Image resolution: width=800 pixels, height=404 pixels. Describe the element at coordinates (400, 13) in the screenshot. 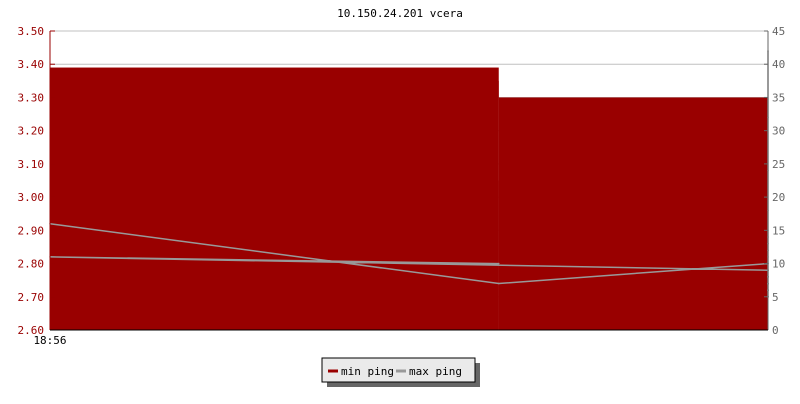

I see `chart-title: 10.150.24.201 vcera` at that location.